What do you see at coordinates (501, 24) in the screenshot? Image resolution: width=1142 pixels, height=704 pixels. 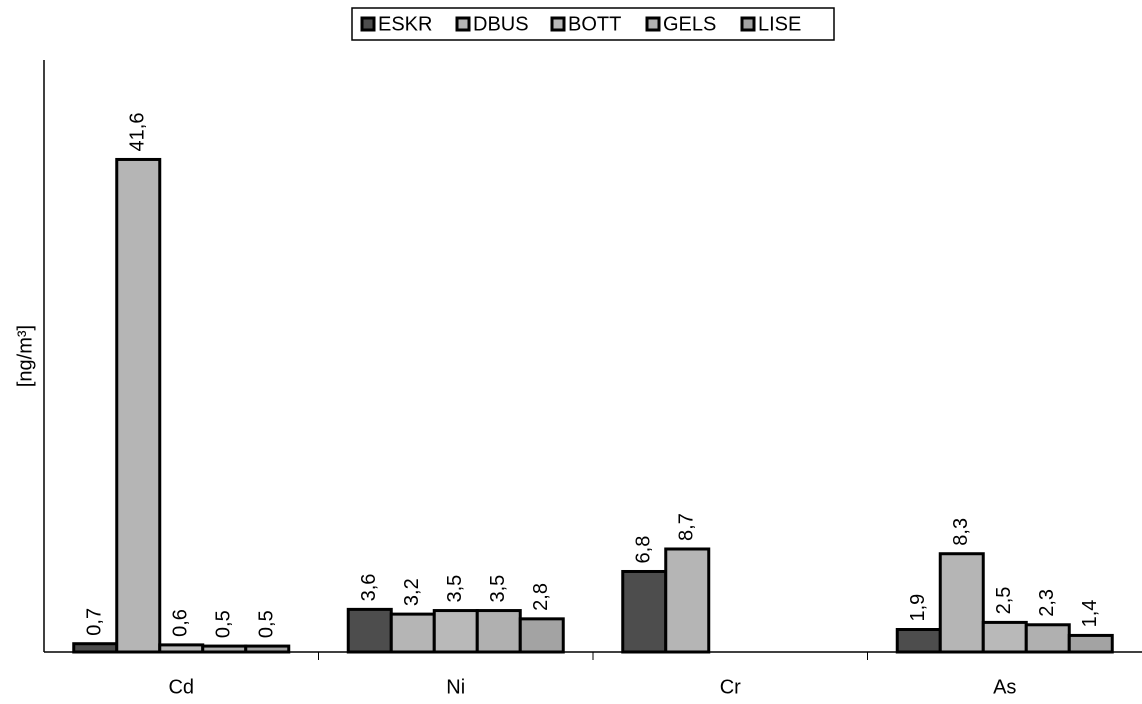 I see `legend-label: DBUS` at bounding box center [501, 24].